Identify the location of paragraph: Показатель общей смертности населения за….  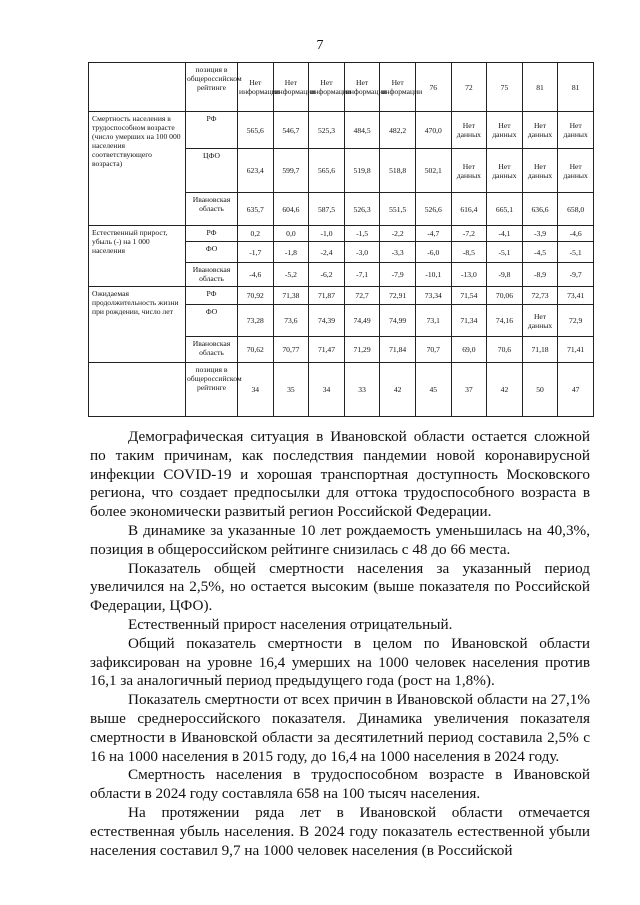
(340, 587).